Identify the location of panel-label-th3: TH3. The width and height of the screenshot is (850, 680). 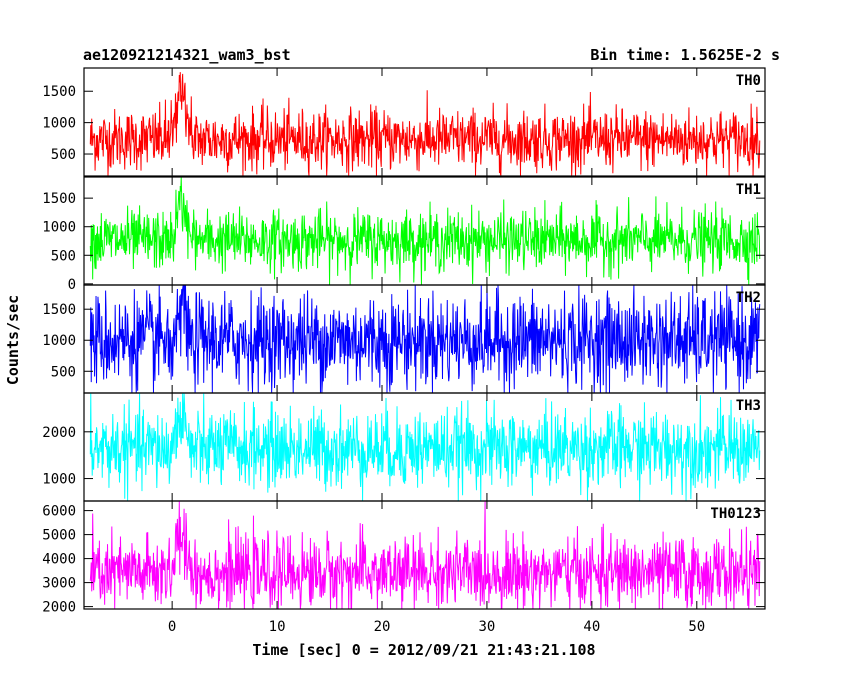
(748, 406).